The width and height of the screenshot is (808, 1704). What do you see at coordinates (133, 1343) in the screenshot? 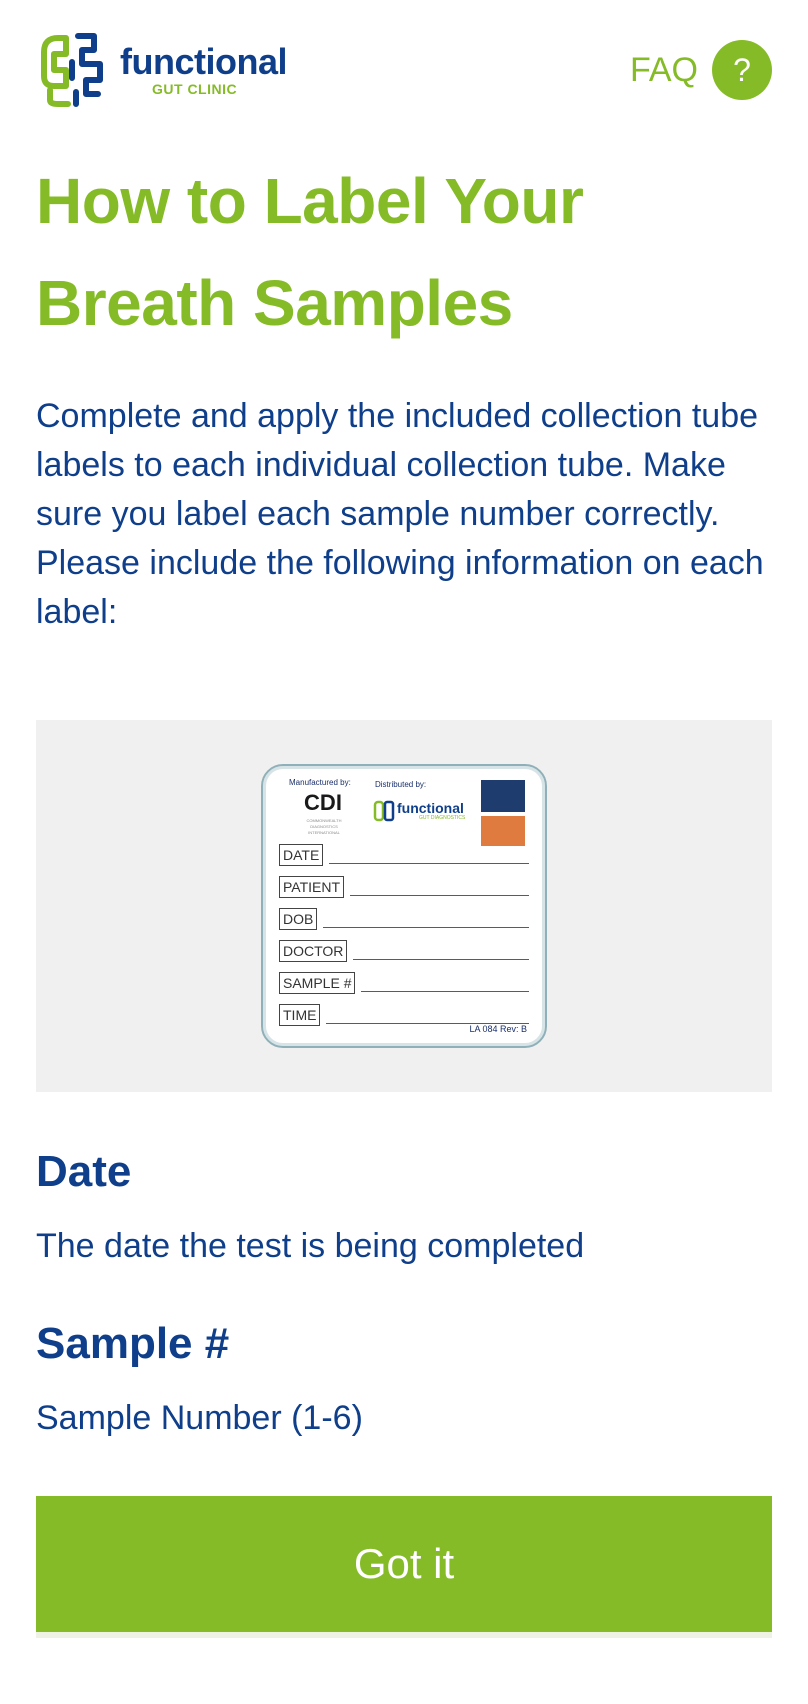
I see `section-heading-sample: Sample #` at bounding box center [133, 1343].